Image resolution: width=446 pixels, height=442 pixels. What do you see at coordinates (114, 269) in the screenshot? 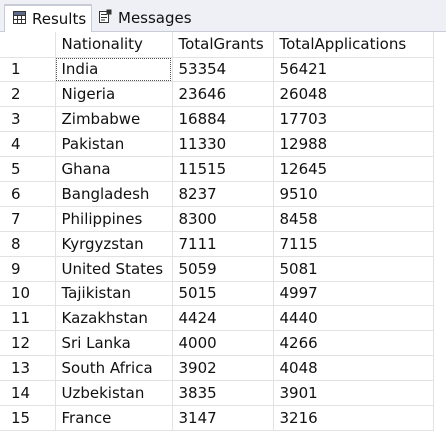
I see `cell-nationality: United States` at bounding box center [114, 269].